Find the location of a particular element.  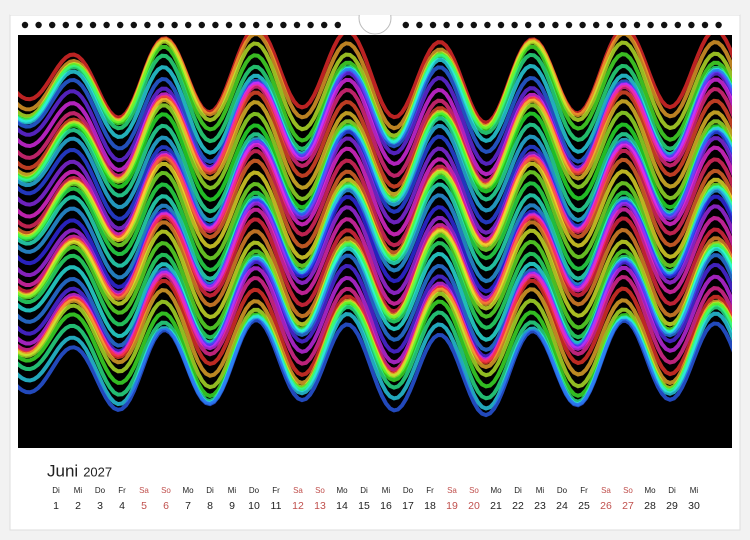

day-number: 30 is located at coordinates (694, 506).